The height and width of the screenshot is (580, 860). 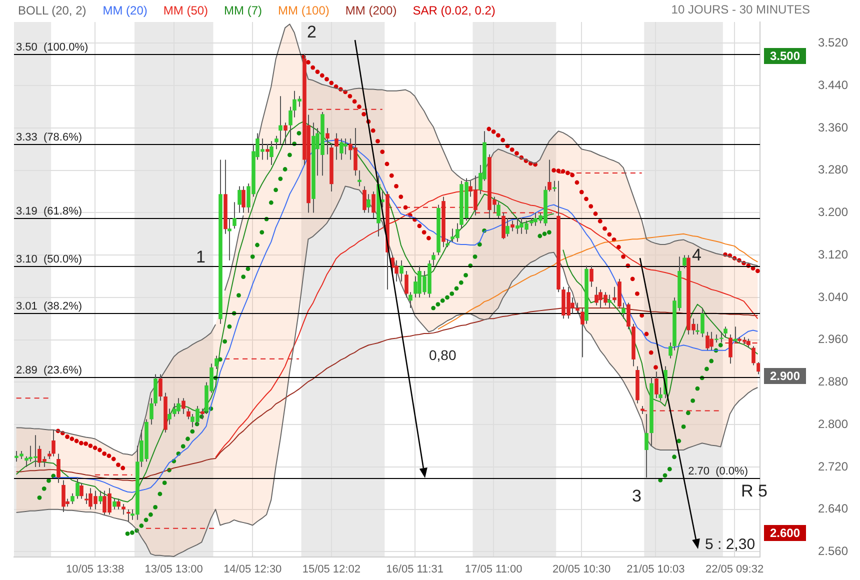 What do you see at coordinates (493, 570) in the screenshot?
I see `x-tick-label: 17/05 11:00` at bounding box center [493, 570].